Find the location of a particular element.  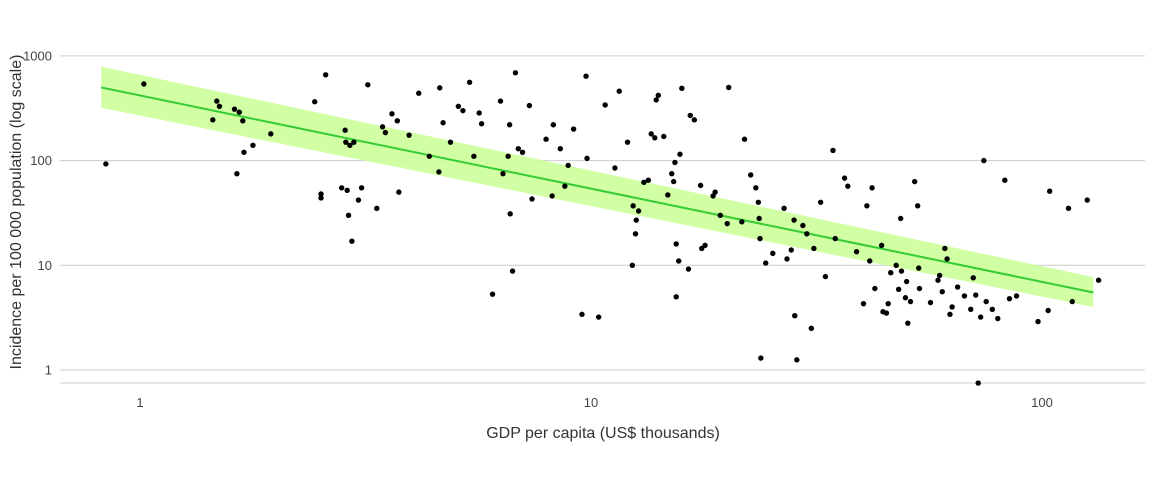

y-tick-label-10: 10 is located at coordinates (45, 265).